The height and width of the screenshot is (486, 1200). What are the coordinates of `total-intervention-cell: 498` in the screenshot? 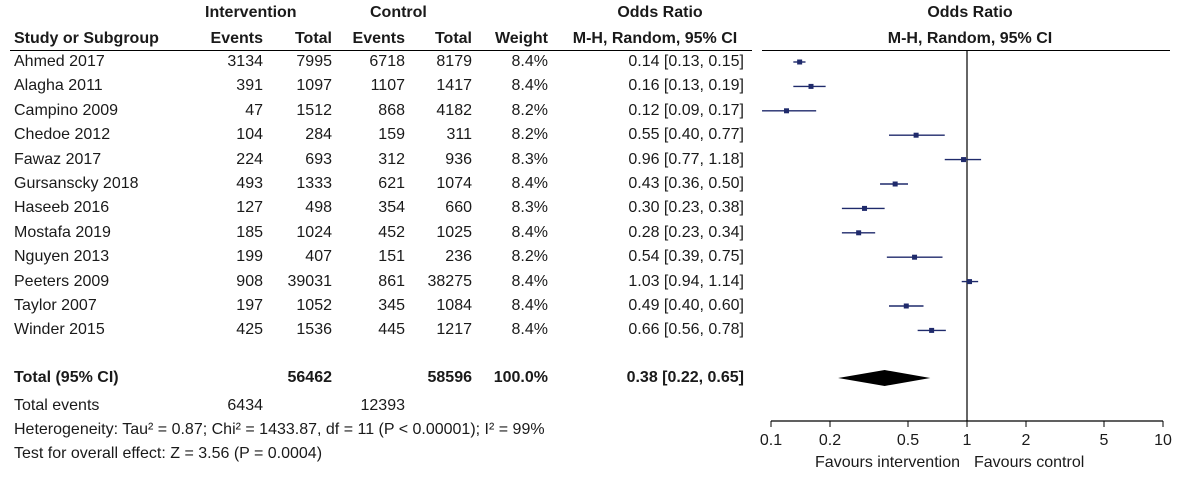 It's located at (318, 208).